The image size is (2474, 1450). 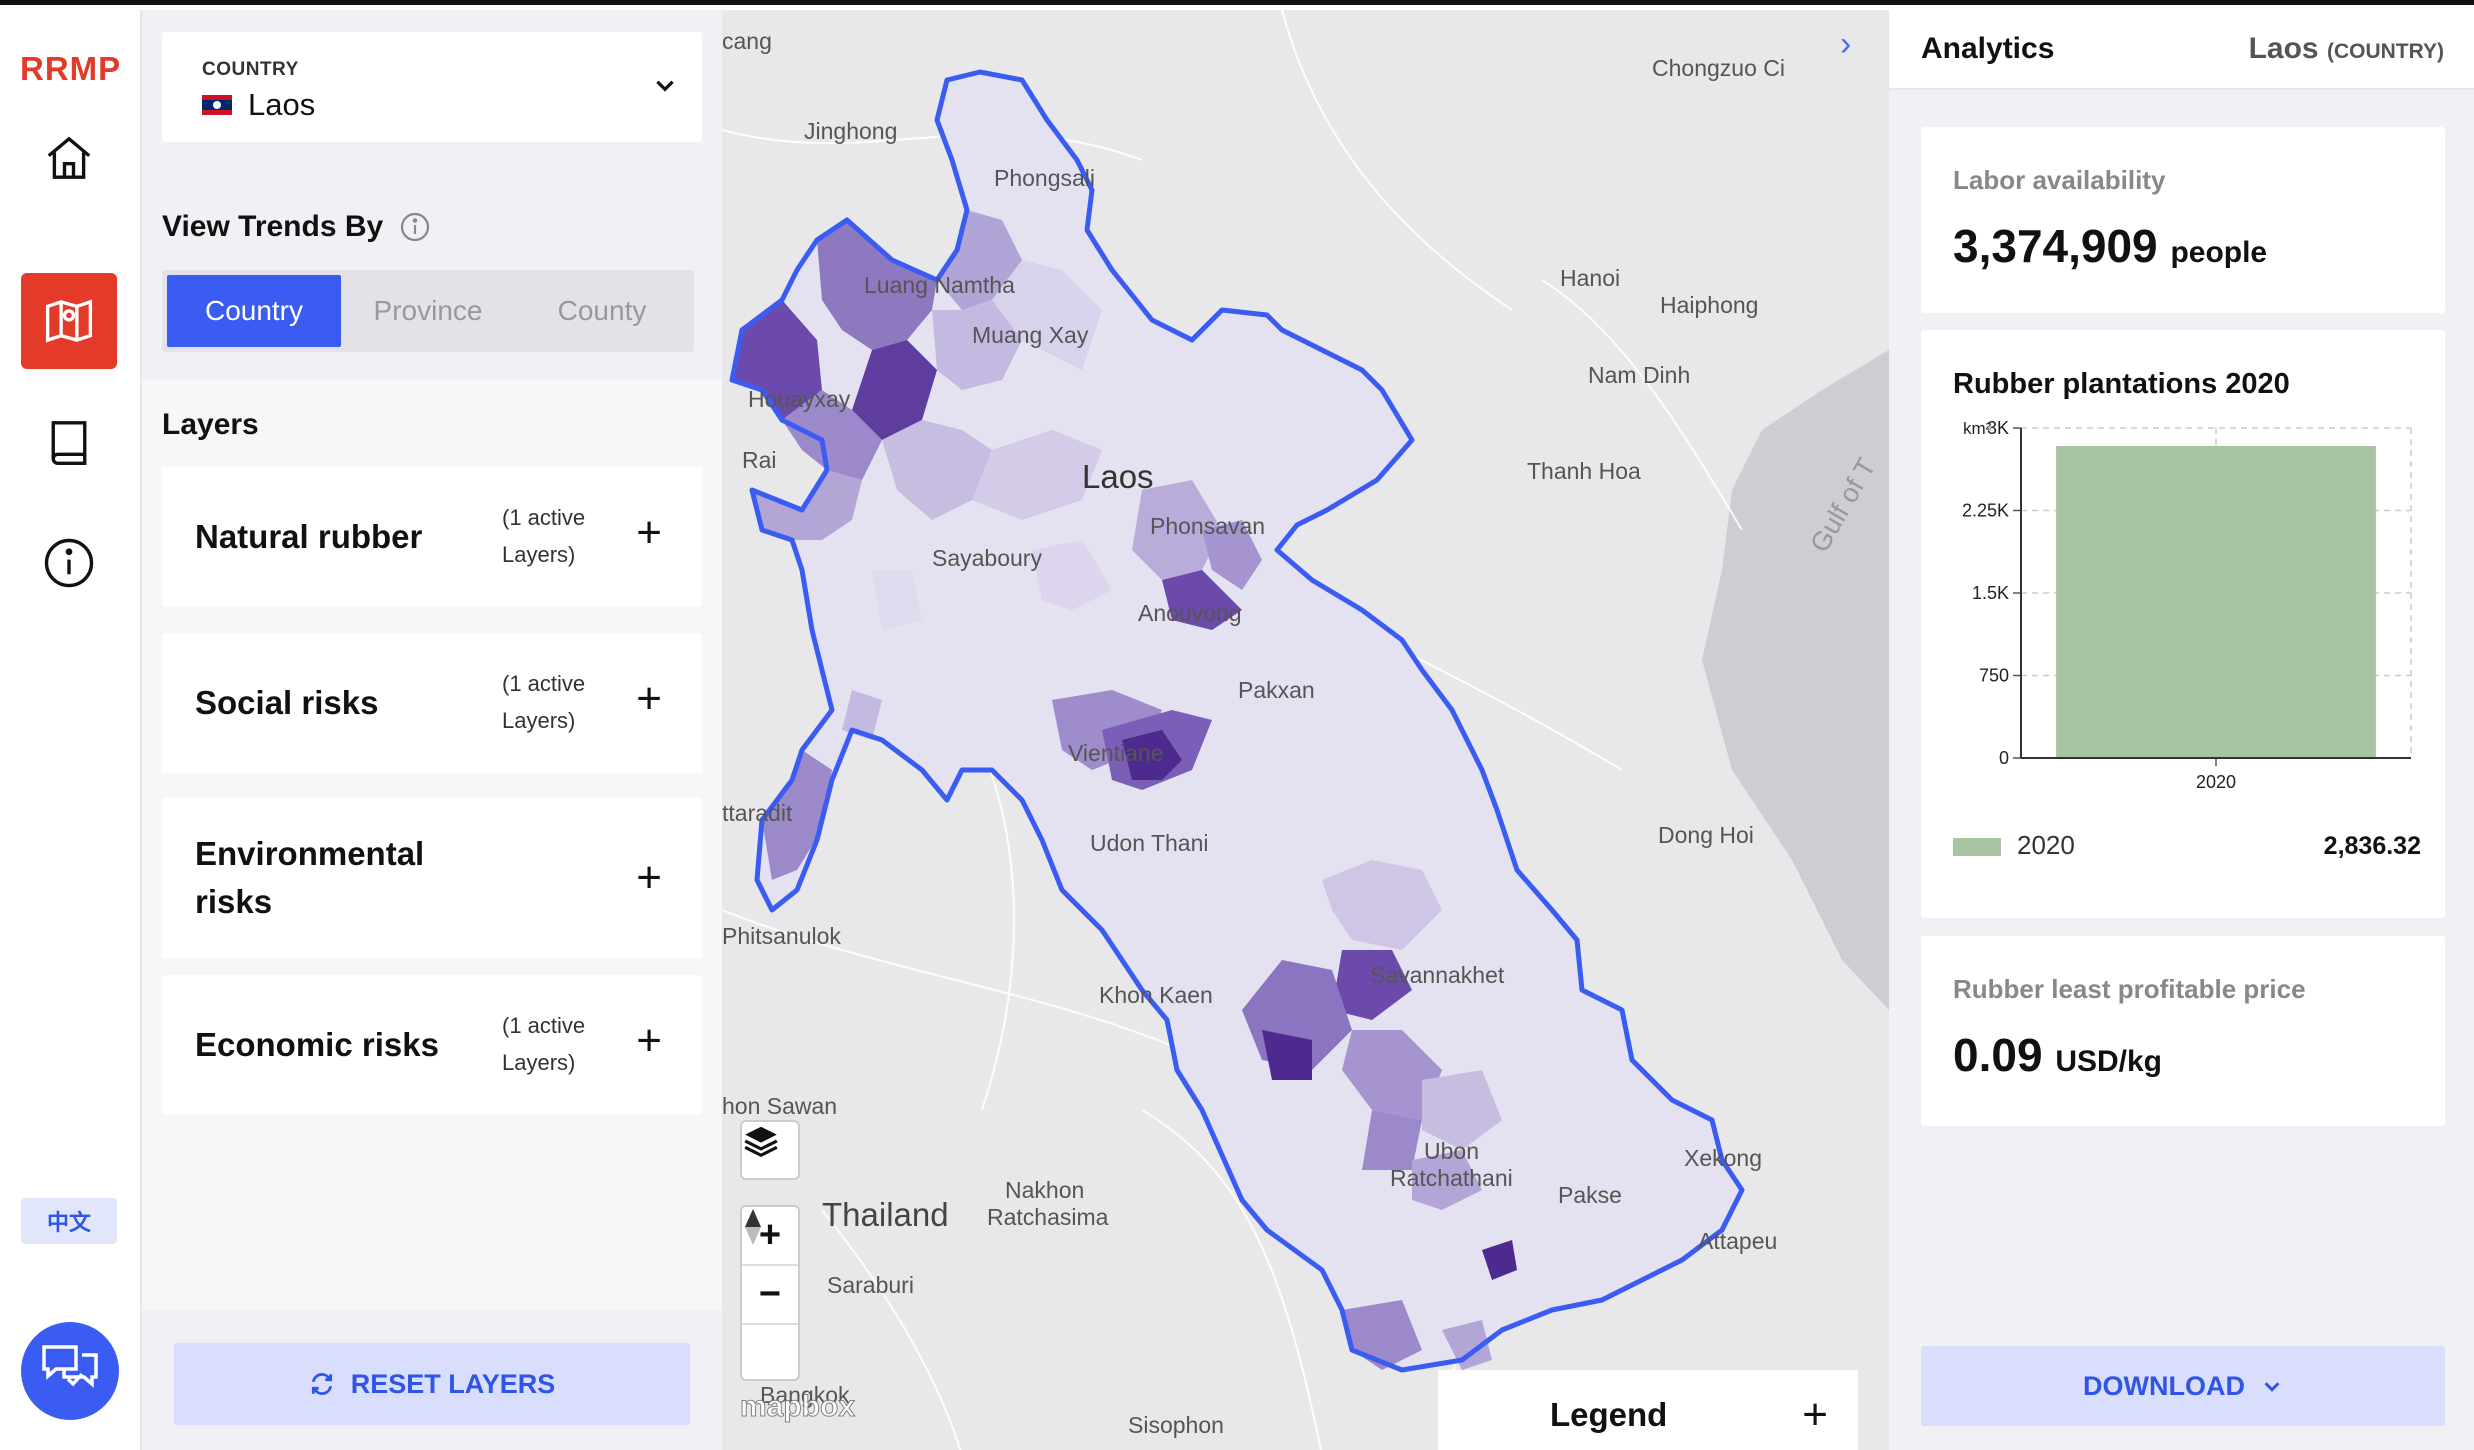 I want to click on price-label: Rubber least profitable price, so click(x=2129, y=989).